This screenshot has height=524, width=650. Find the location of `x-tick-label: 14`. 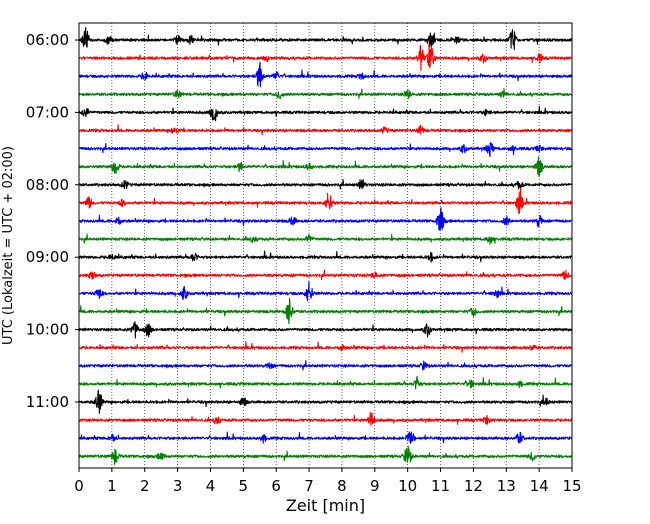

x-tick-label: 14 is located at coordinates (539, 486).